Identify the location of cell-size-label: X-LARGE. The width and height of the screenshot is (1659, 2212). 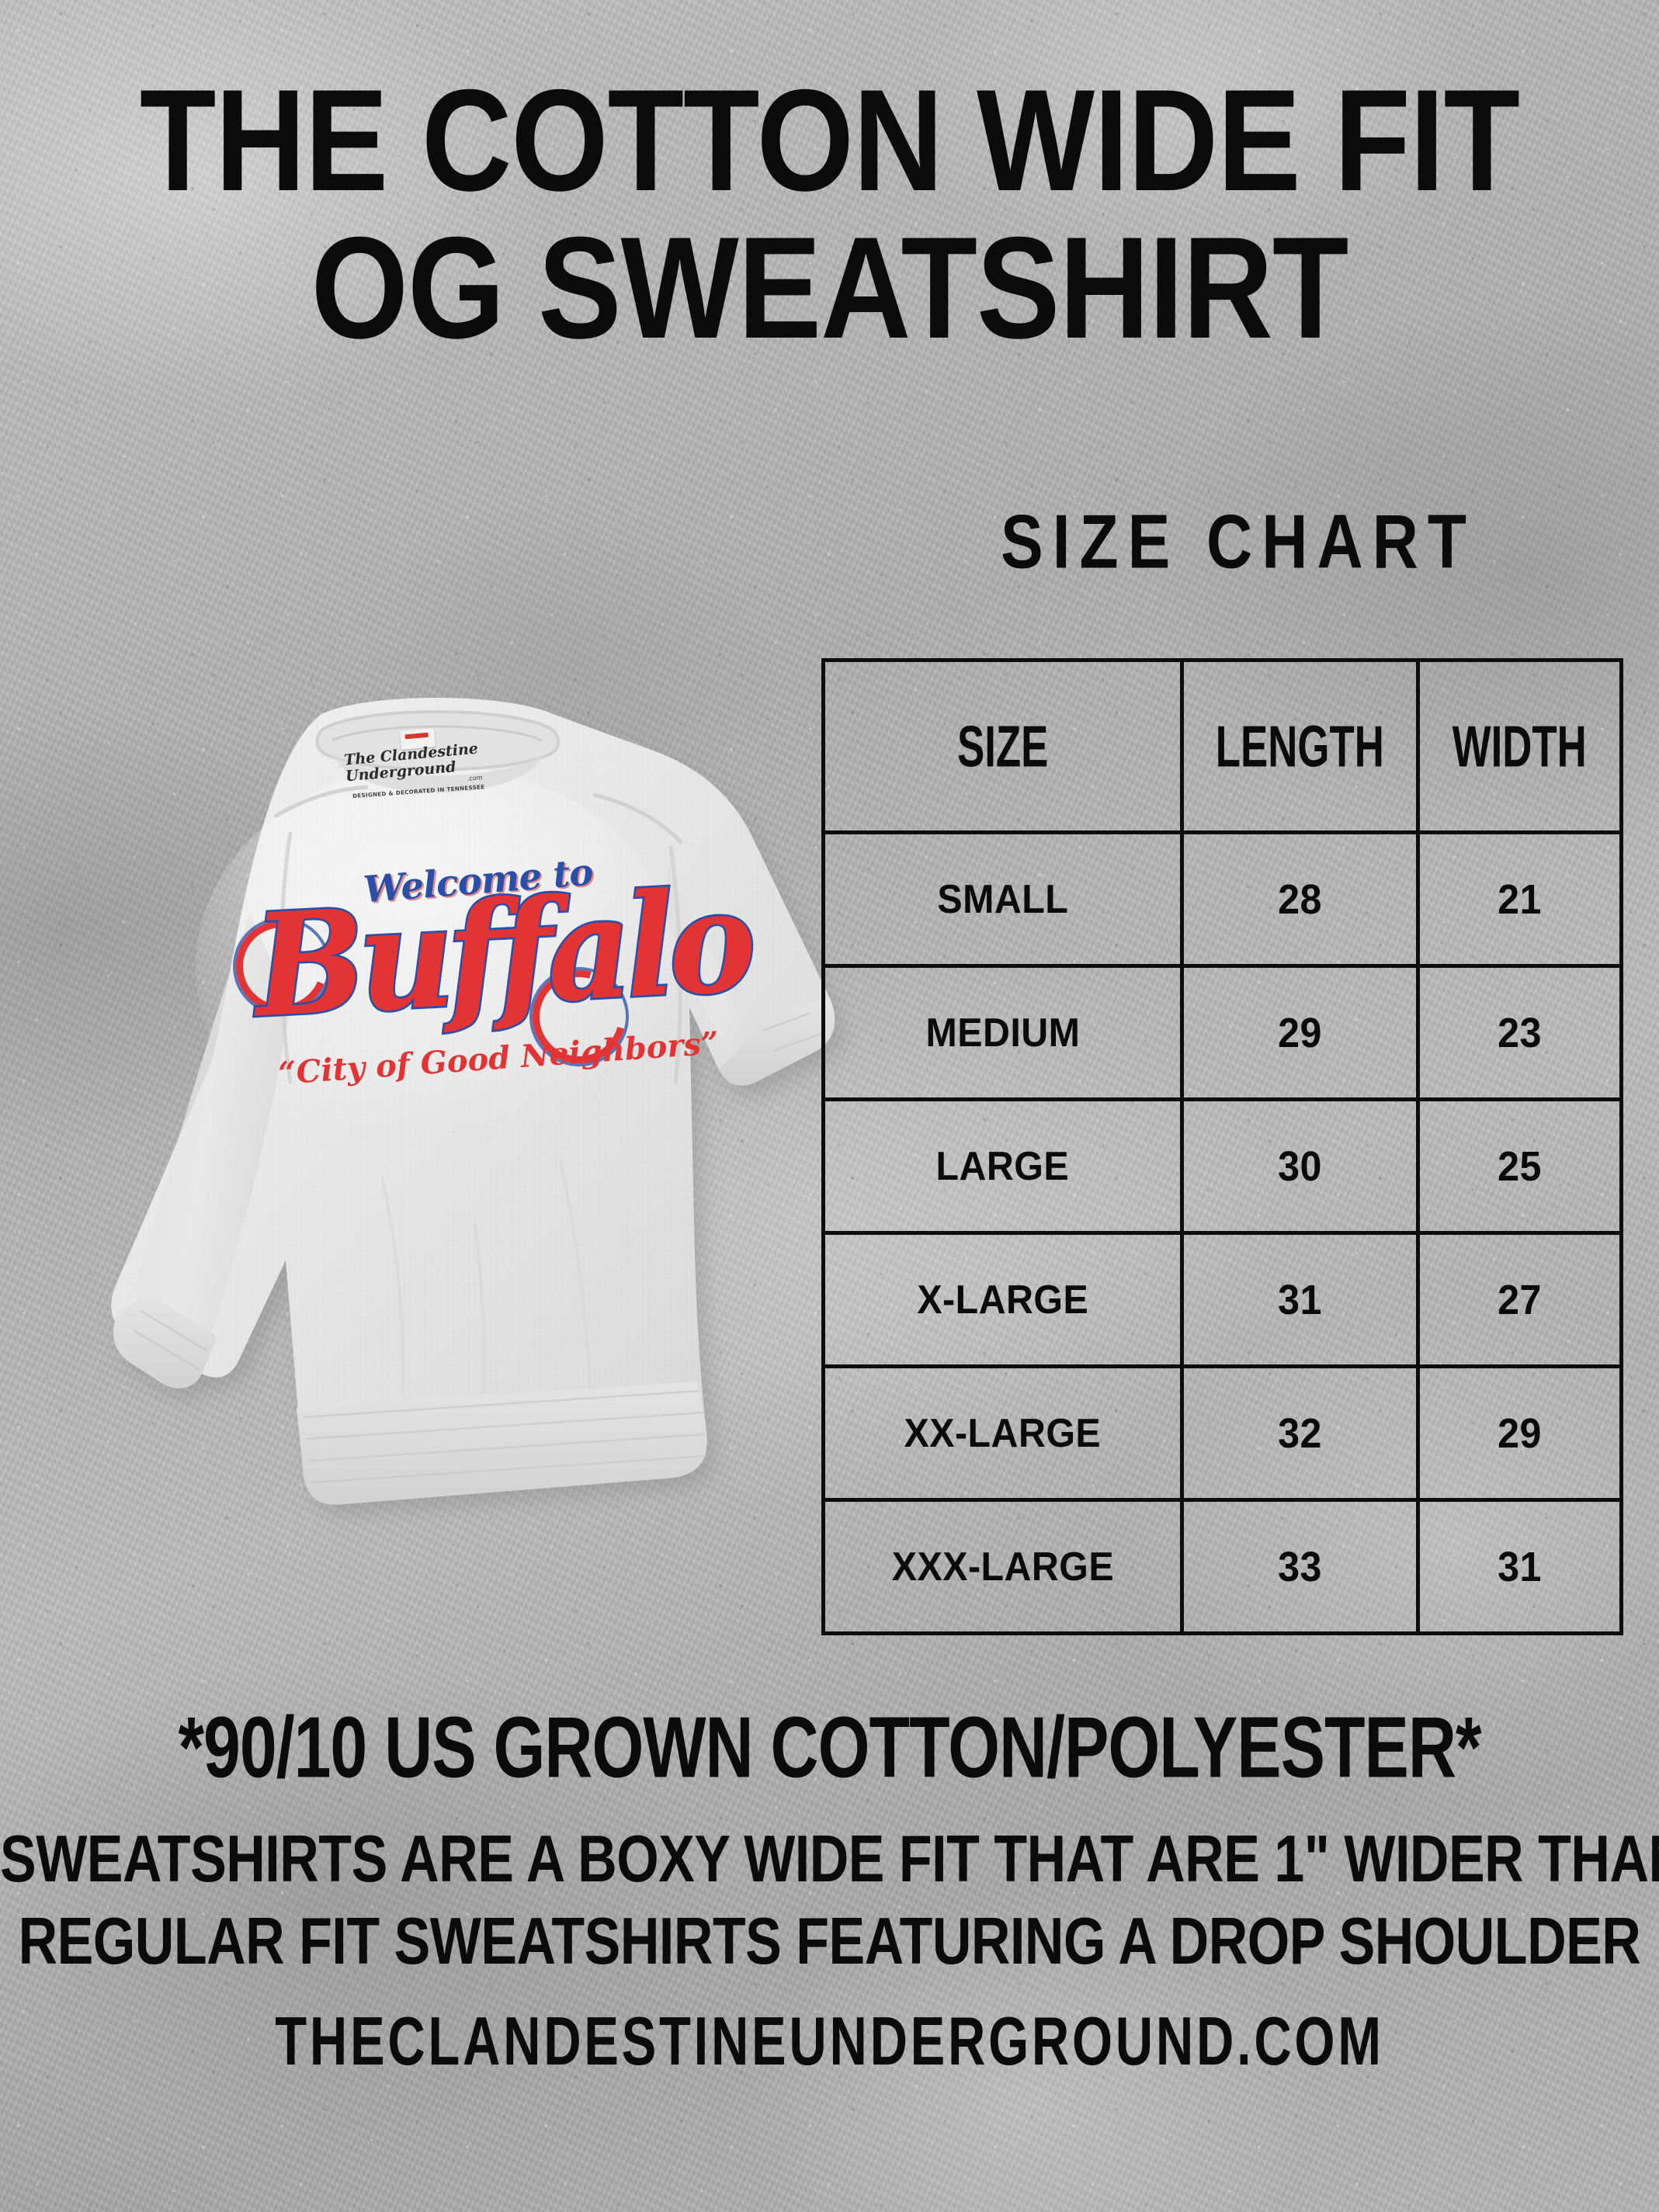
(1002, 1300).